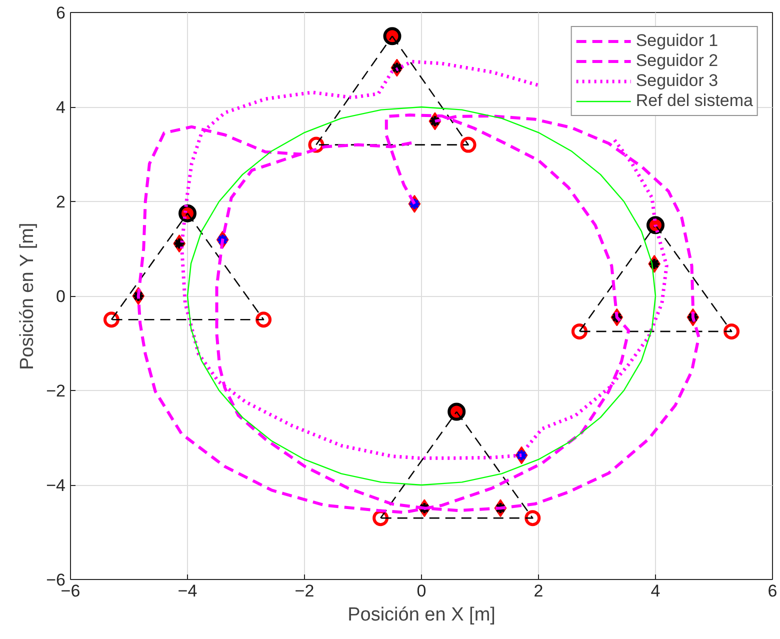  Describe the element at coordinates (421, 591) in the screenshot. I see `x-tick-label: 0` at that location.